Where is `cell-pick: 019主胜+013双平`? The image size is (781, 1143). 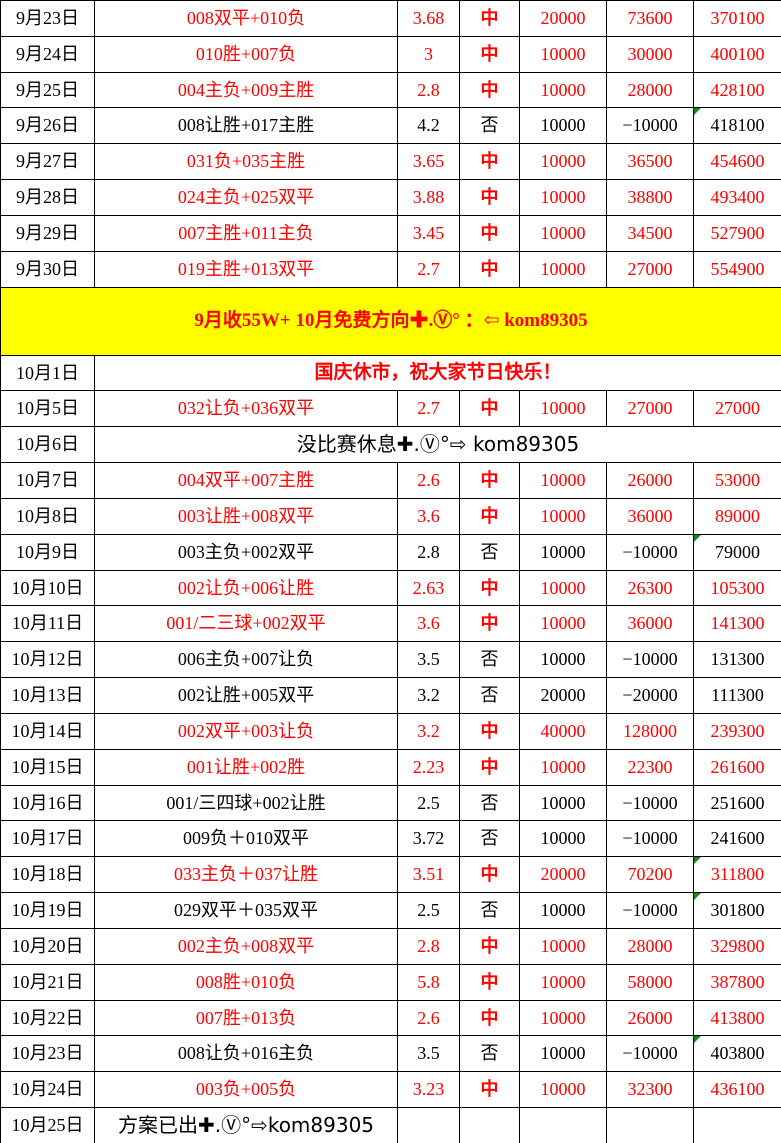 cell-pick: 019主胜+013双平 is located at coordinates (246, 269).